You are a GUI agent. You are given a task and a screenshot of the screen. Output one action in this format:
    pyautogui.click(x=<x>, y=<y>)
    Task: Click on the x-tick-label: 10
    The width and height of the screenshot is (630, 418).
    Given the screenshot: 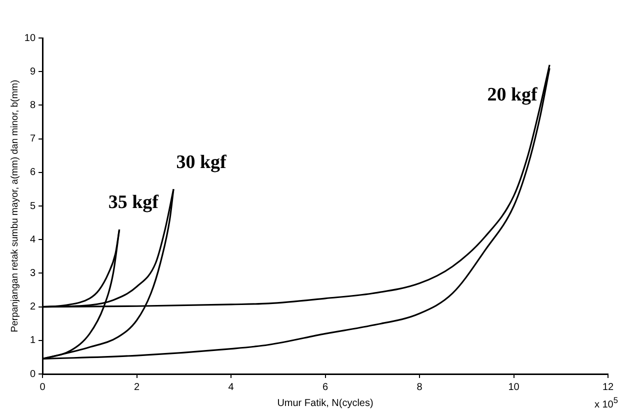 What is the action you would take?
    pyautogui.click(x=514, y=387)
    